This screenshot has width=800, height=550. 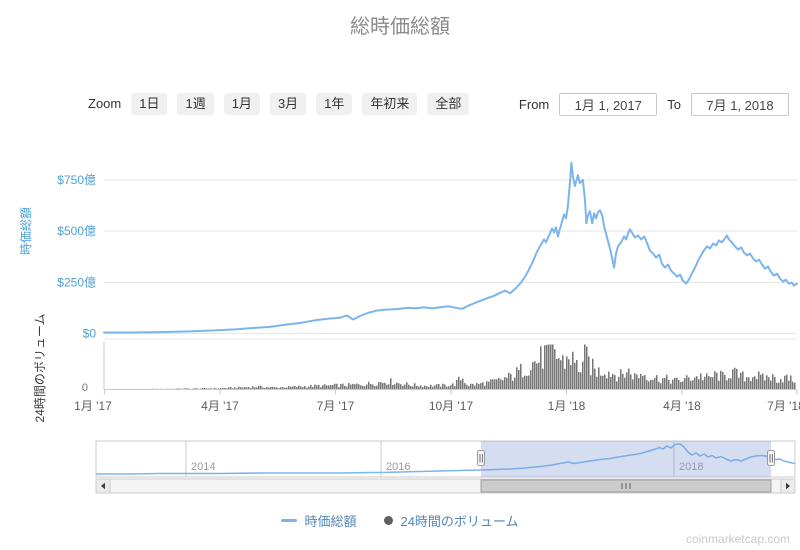 I want to click on y-axis-title: 時価総額, so click(x=26, y=231).